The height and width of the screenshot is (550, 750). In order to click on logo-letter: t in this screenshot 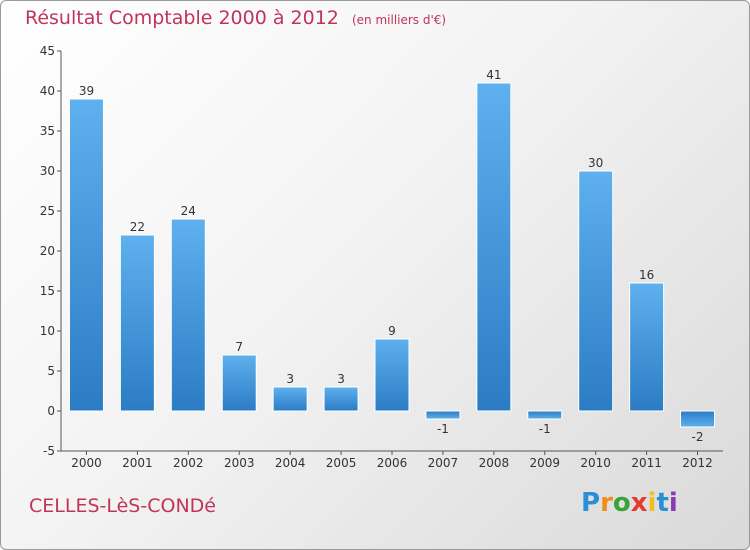, I will do `click(662, 503)`.